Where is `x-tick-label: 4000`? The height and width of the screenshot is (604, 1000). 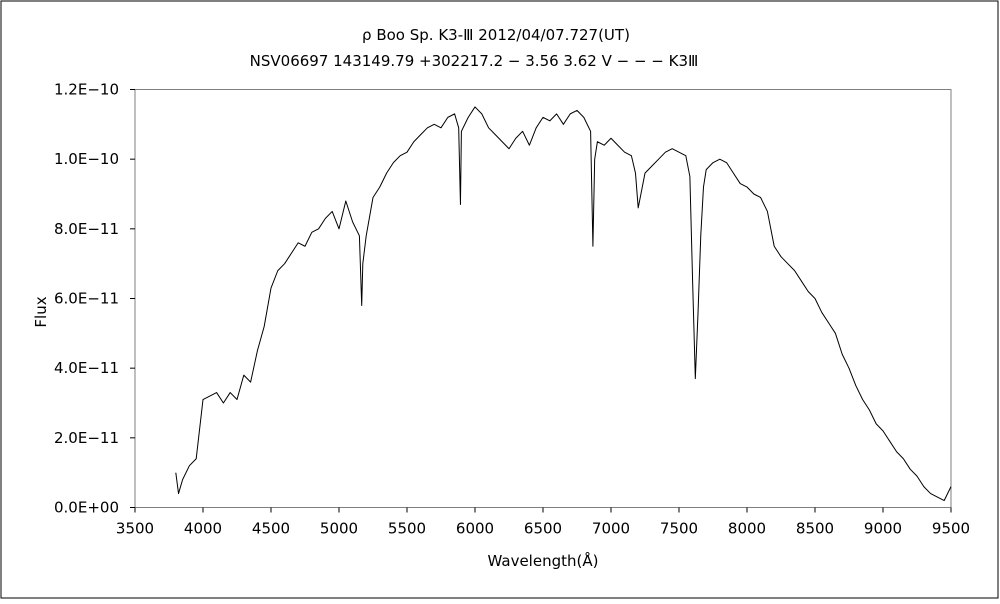
x-tick-label: 4000 is located at coordinates (203, 529).